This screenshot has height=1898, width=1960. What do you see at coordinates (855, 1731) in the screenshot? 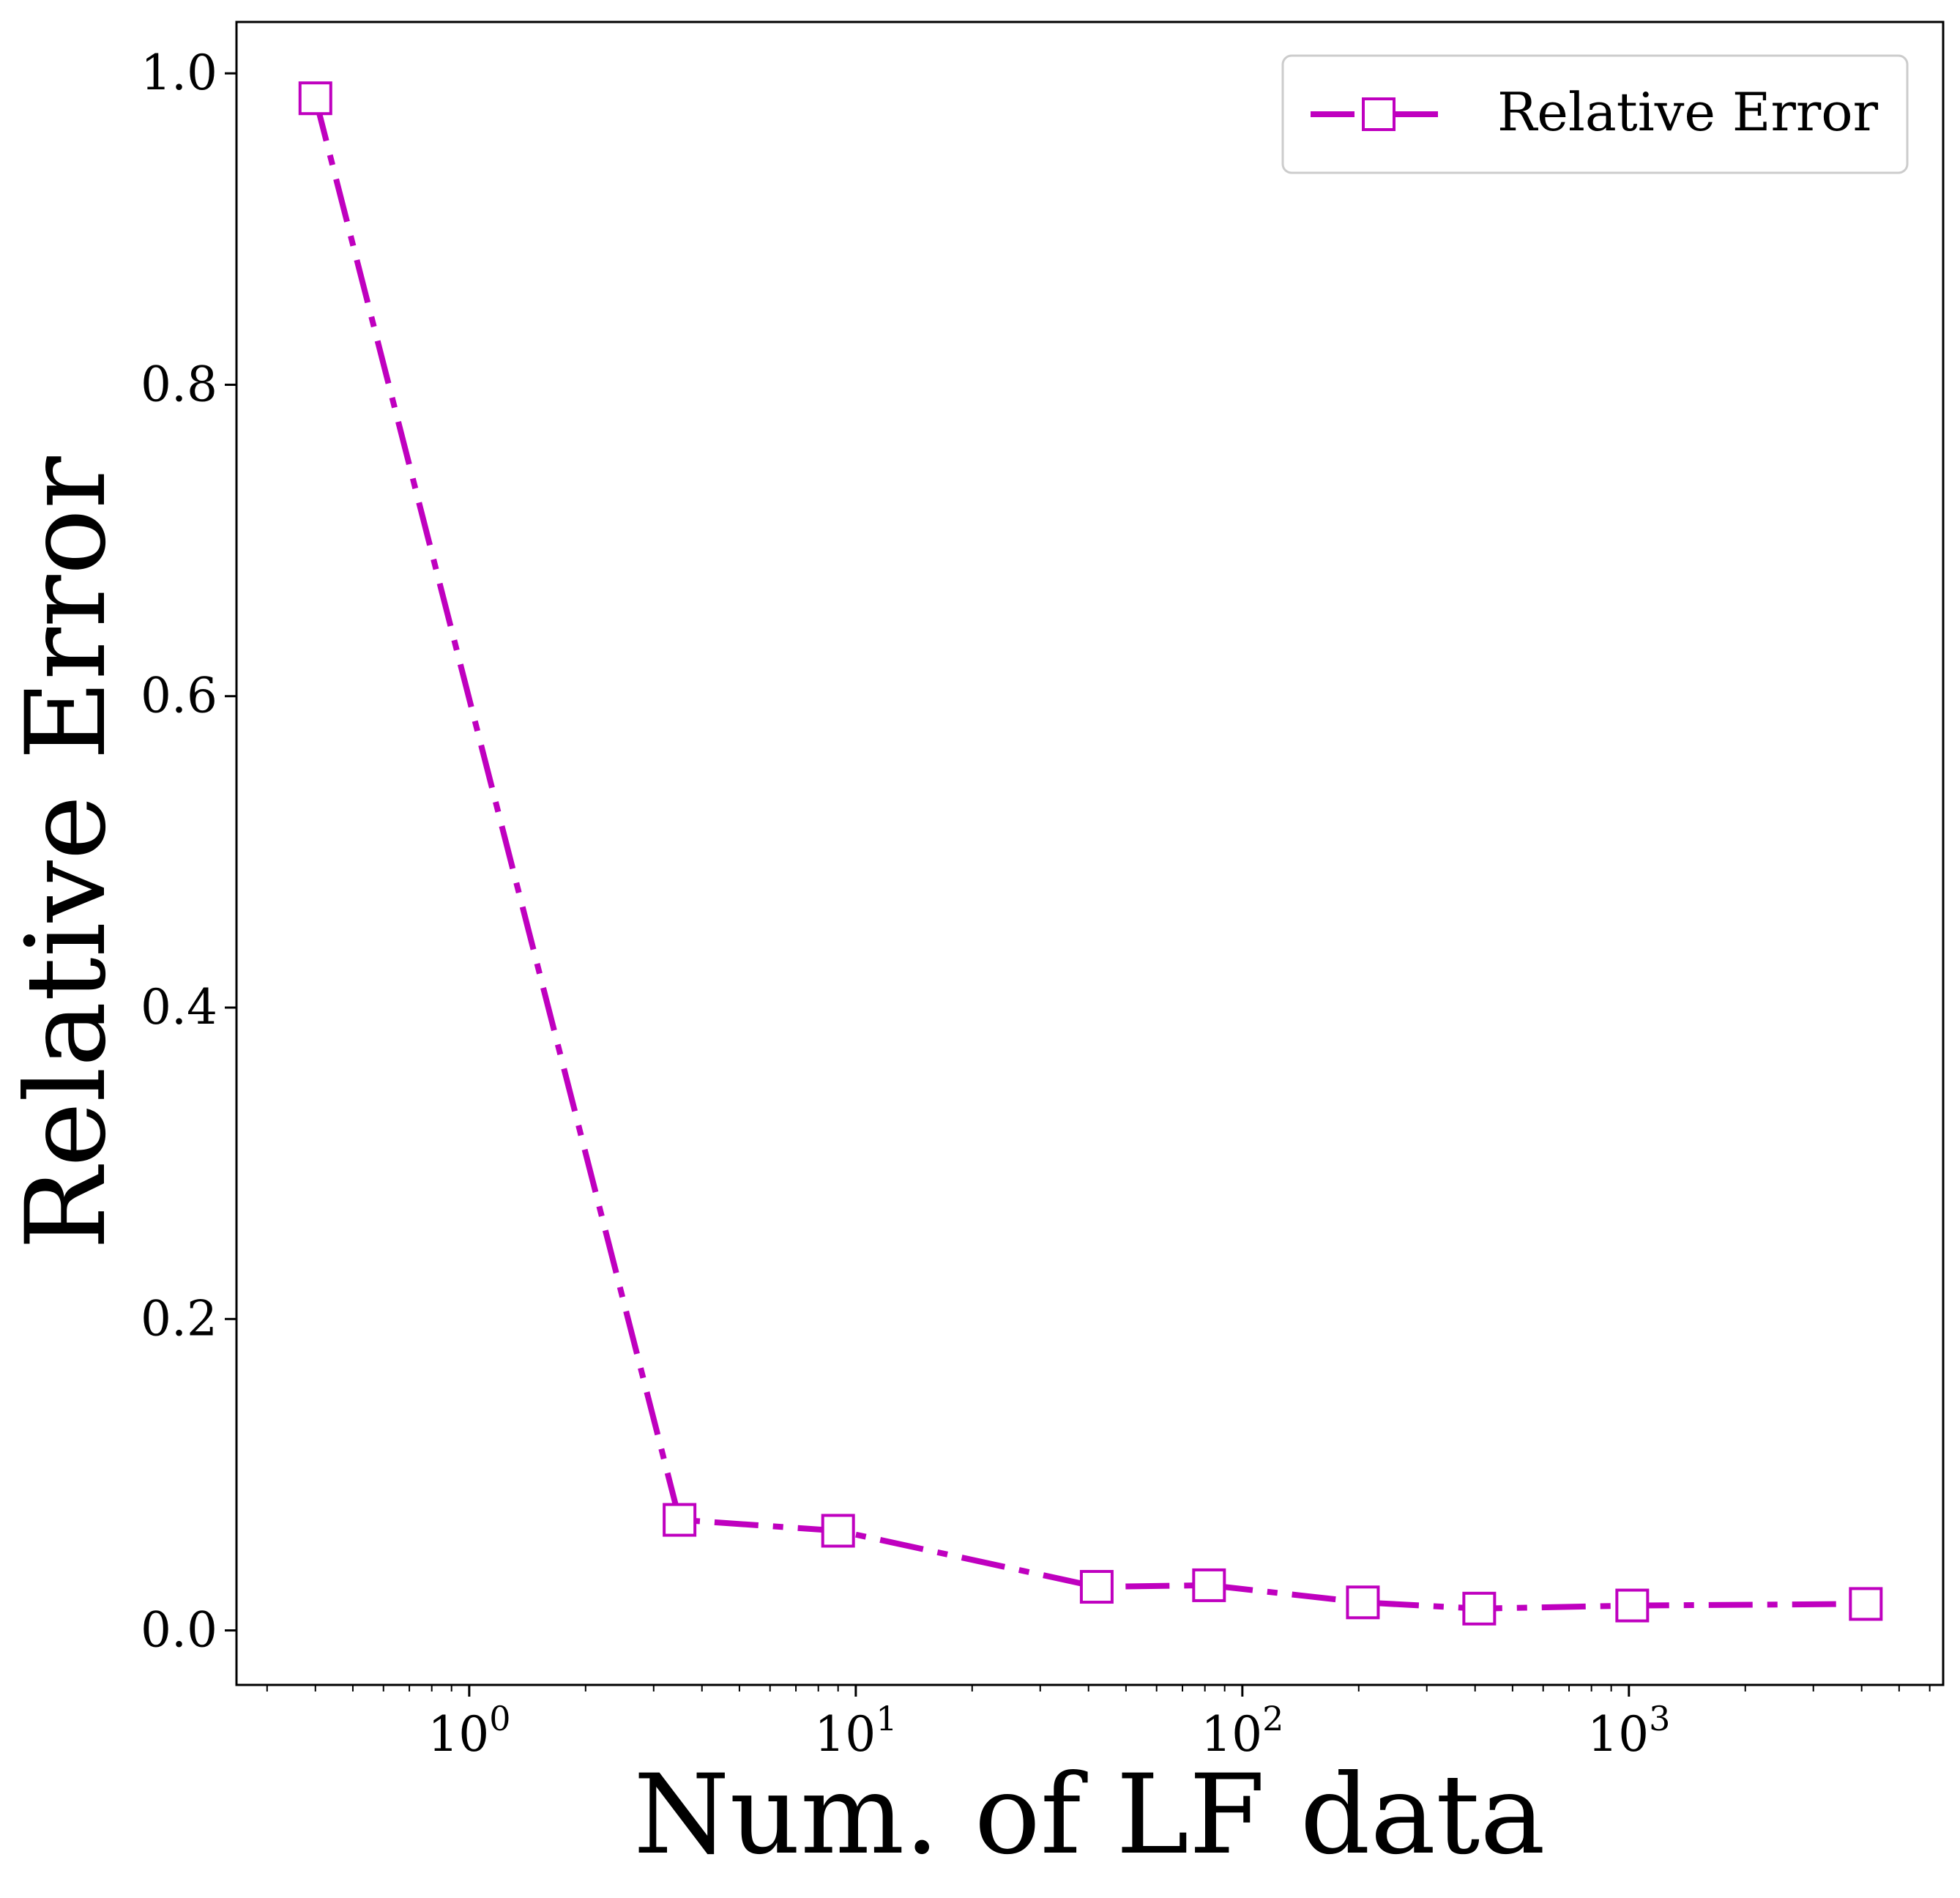
I see `x-tick-label: 10¹` at bounding box center [855, 1731].